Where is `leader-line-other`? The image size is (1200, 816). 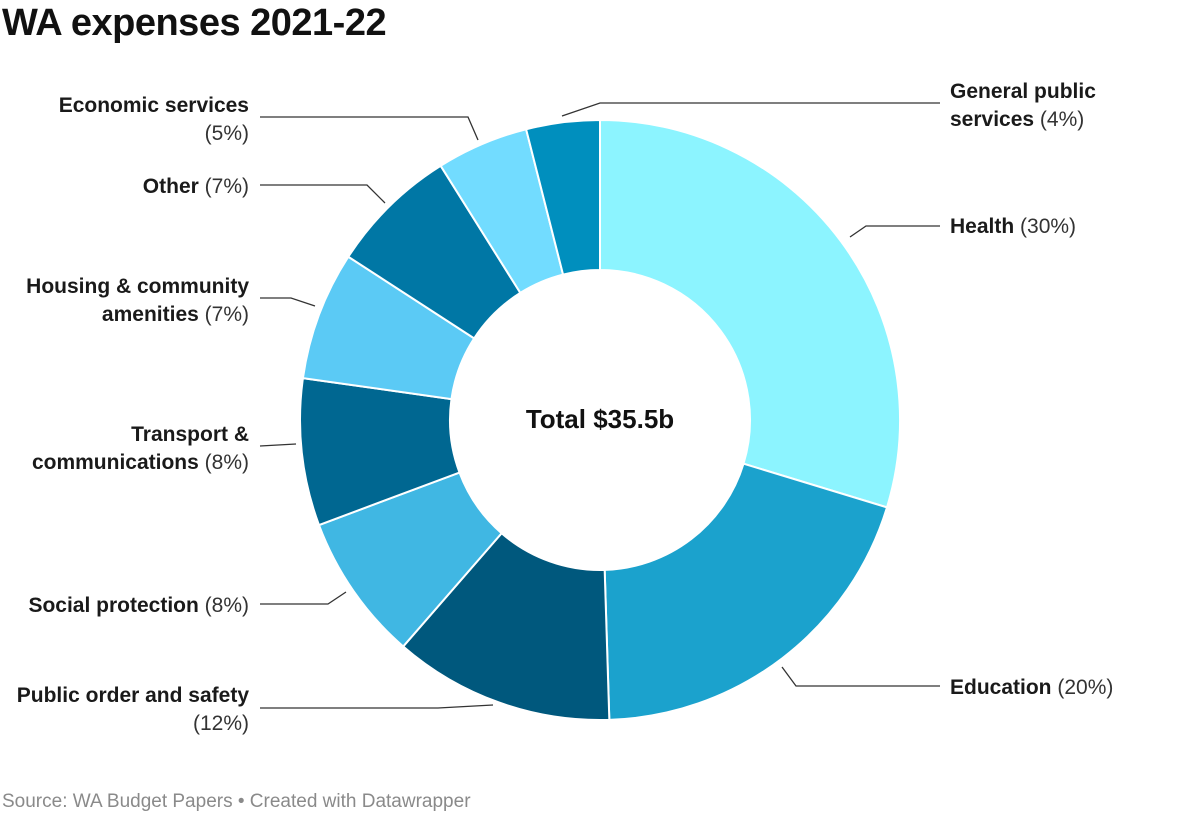
leader-line-other is located at coordinates (323, 194).